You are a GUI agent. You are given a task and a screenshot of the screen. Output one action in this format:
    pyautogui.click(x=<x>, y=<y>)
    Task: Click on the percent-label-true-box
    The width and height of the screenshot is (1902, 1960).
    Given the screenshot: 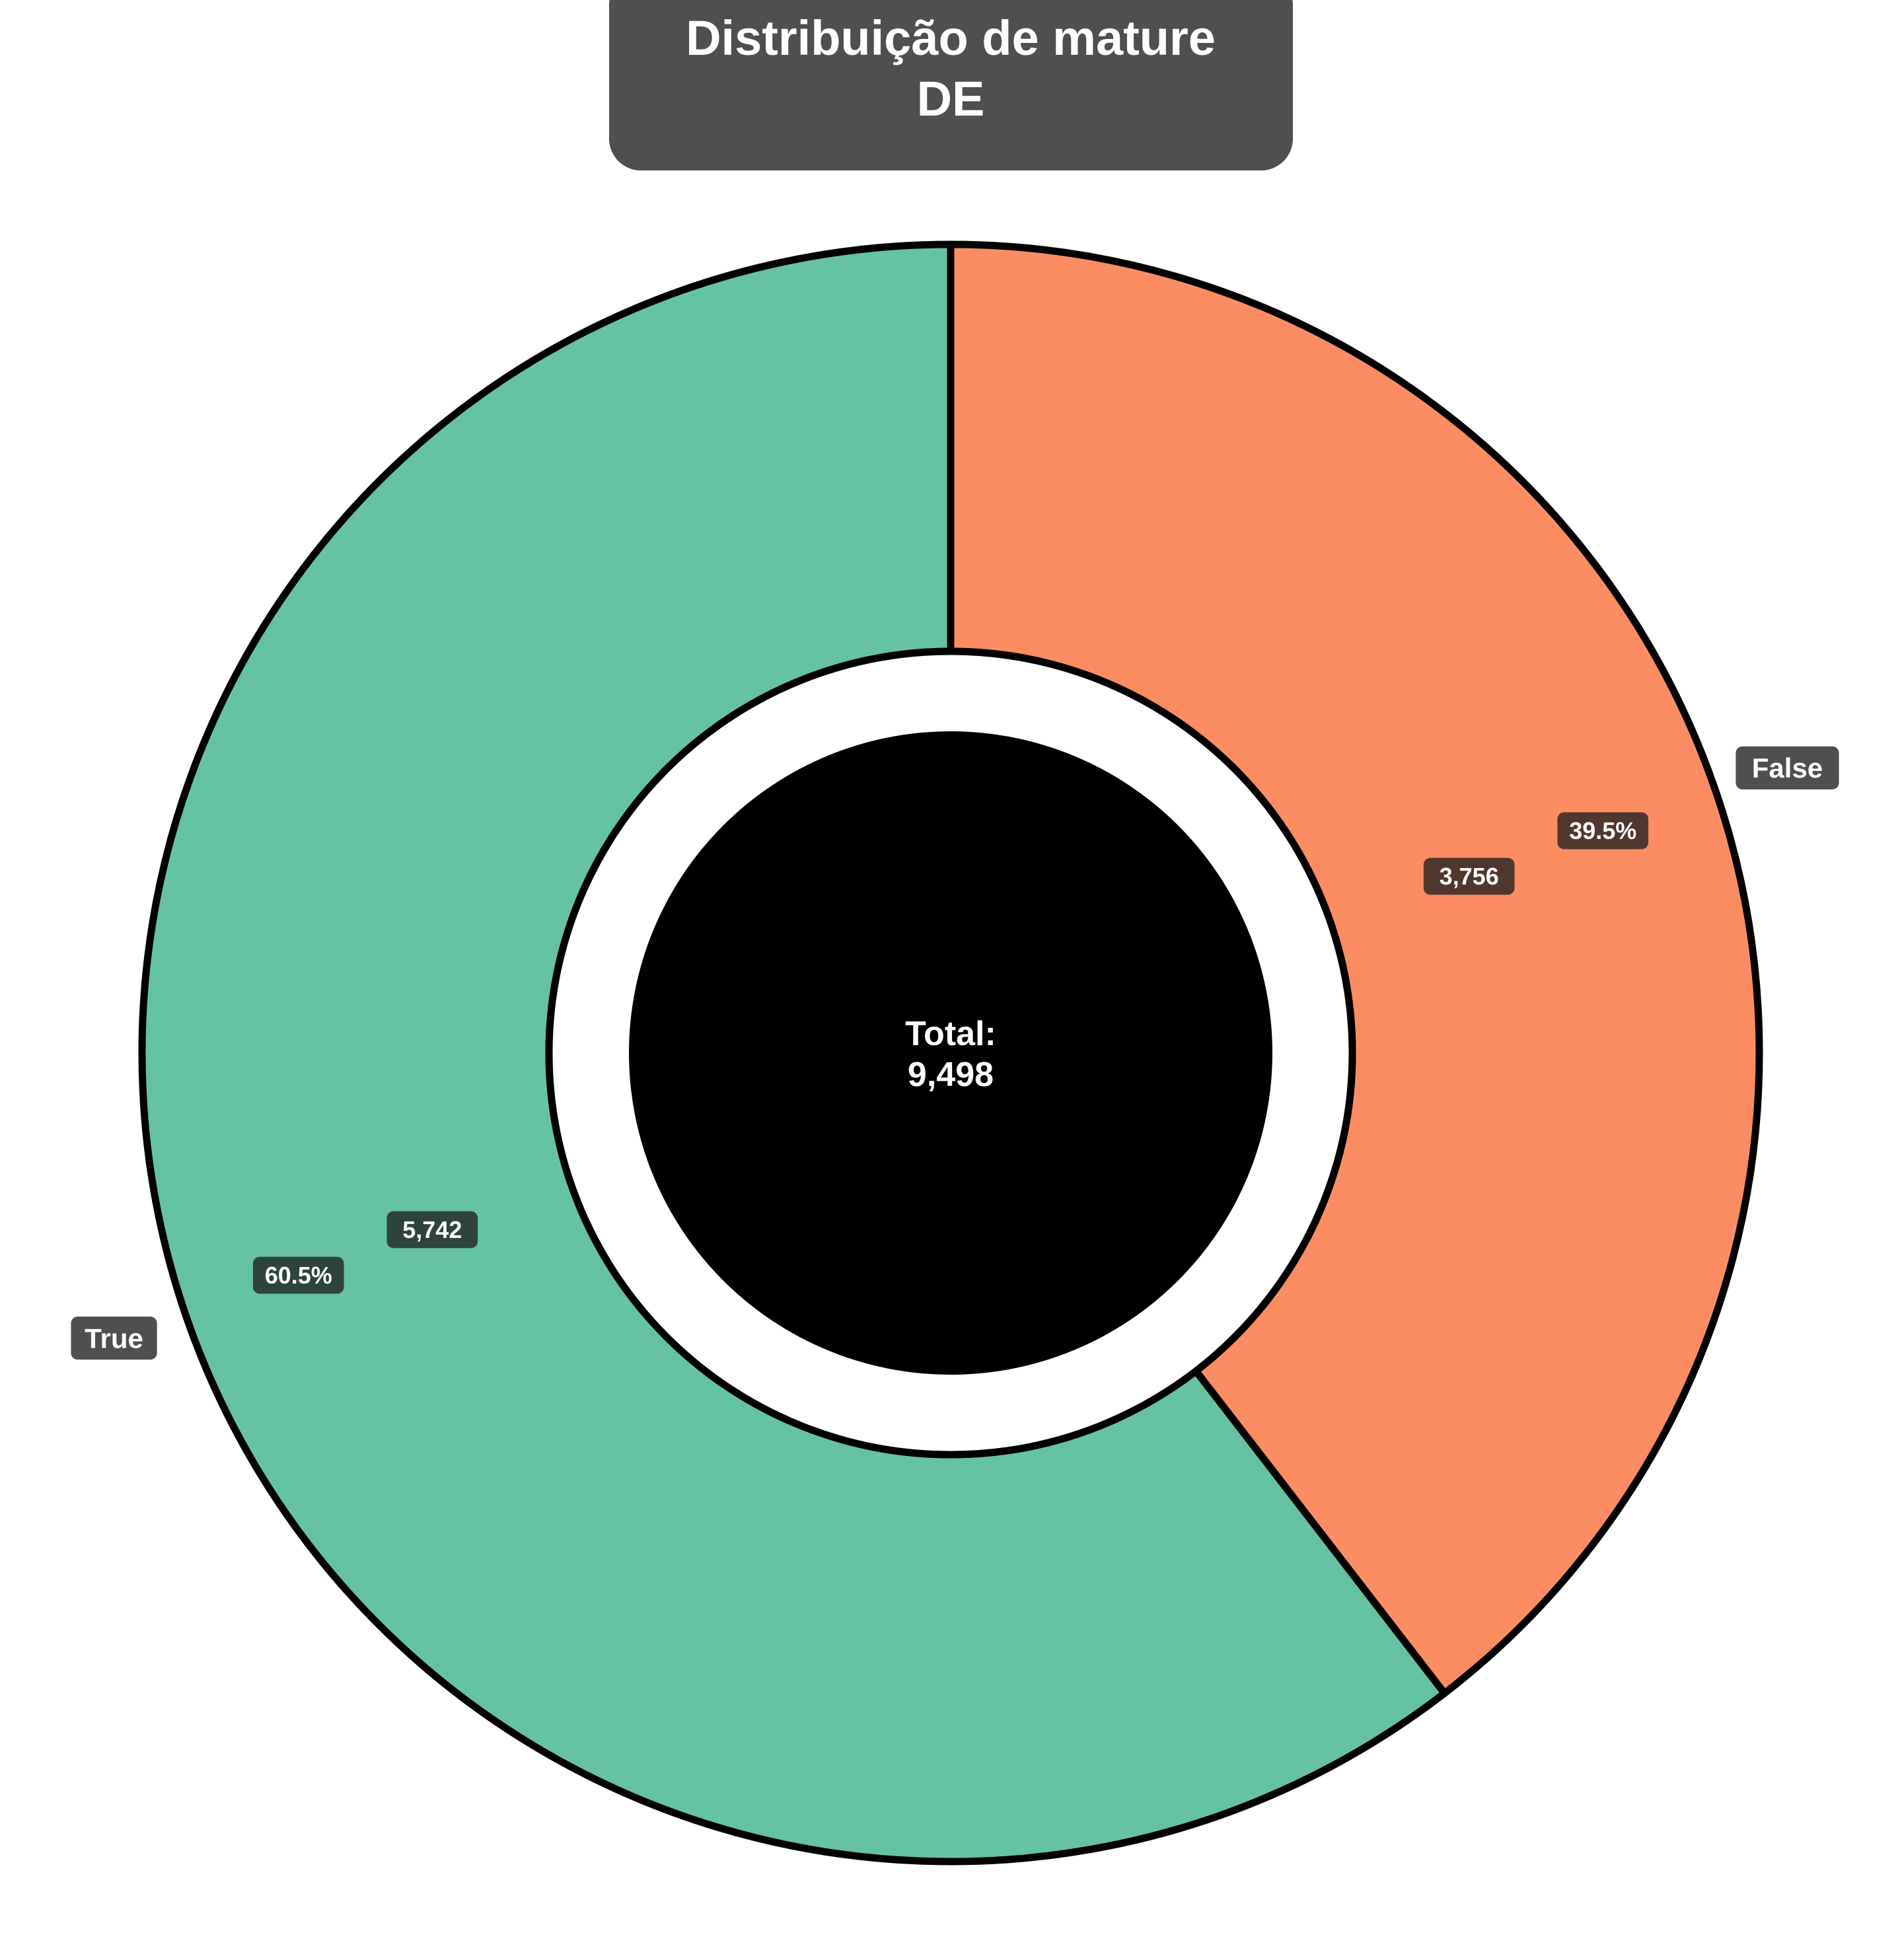 What is the action you would take?
    pyautogui.click(x=298, y=1275)
    